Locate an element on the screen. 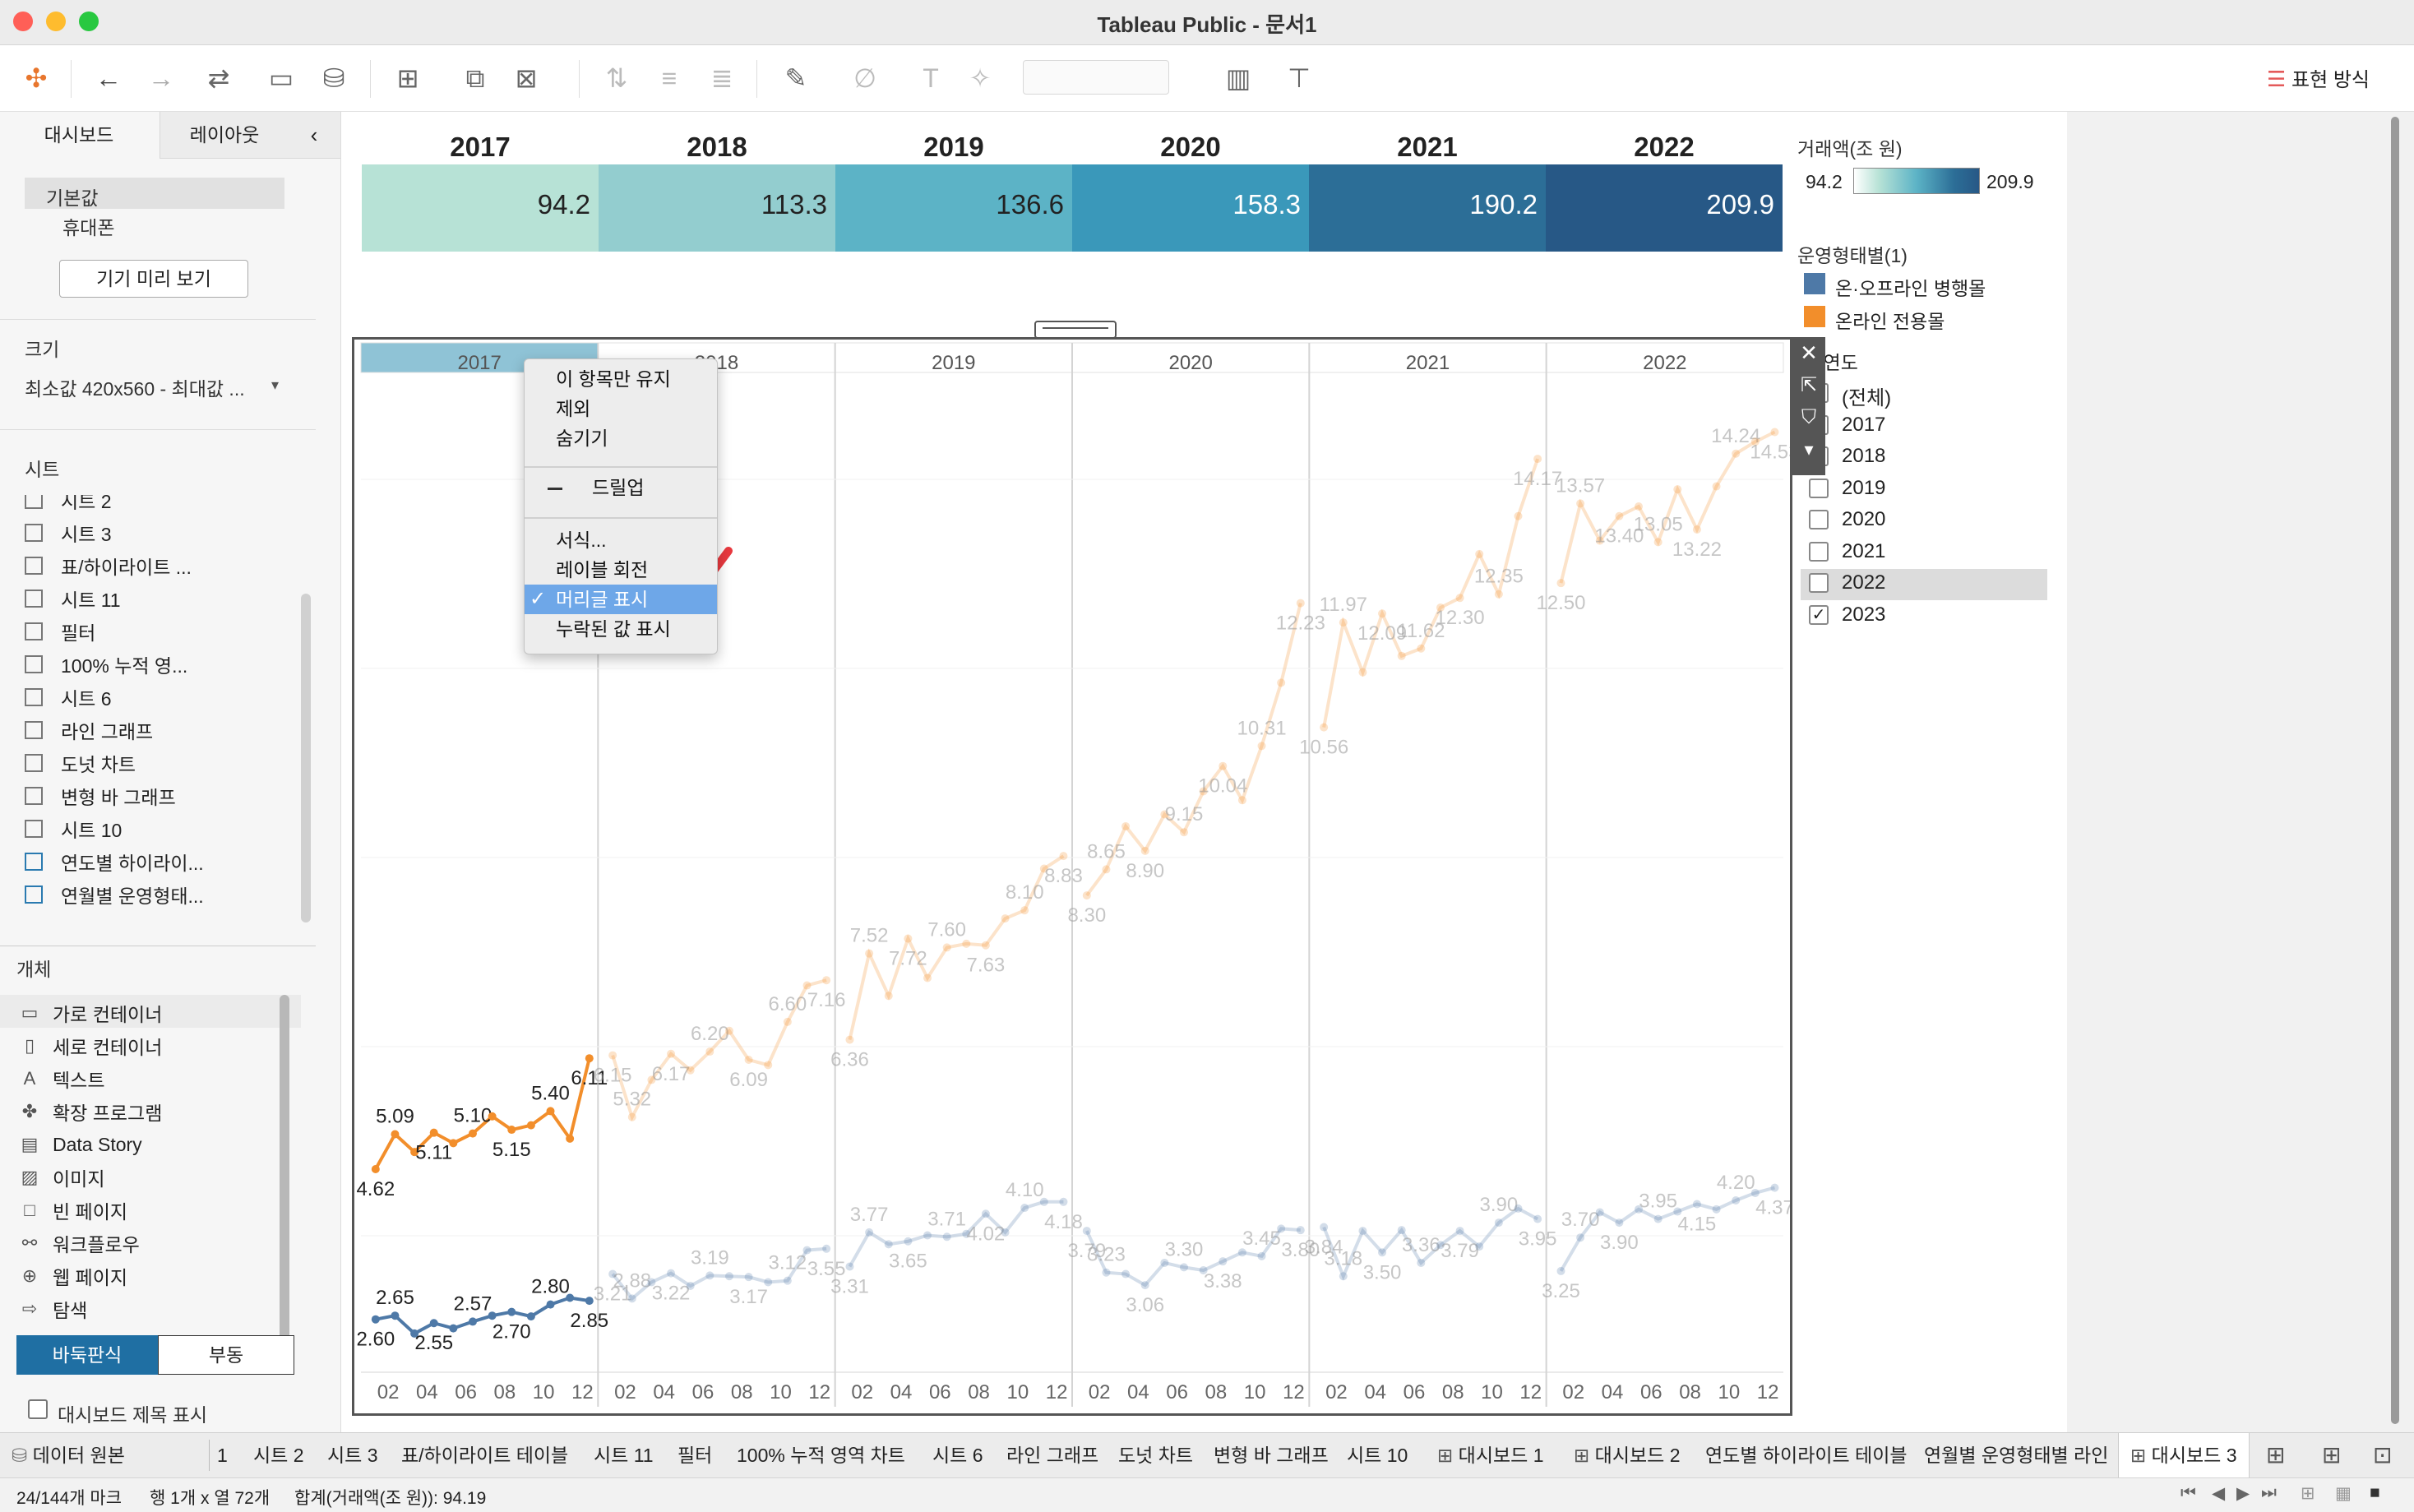 This screenshot has height=1512, width=2414. tab-sheet: 시트 11 is located at coordinates (624, 1455).